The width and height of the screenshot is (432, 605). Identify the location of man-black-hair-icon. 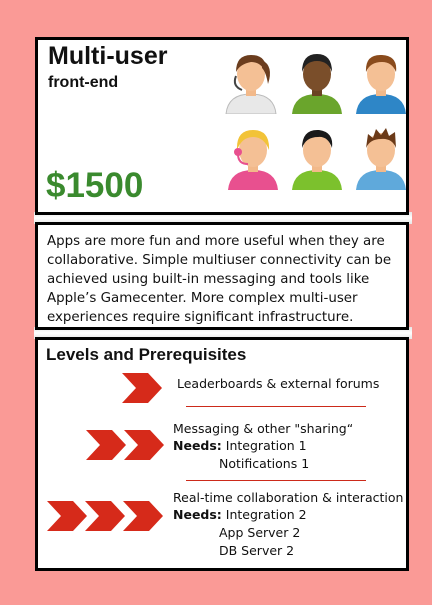
(317, 159).